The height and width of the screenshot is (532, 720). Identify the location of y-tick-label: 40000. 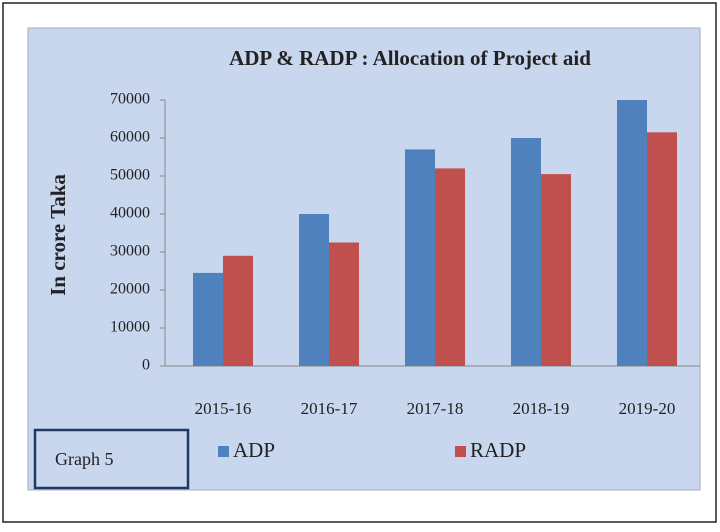
(130, 213).